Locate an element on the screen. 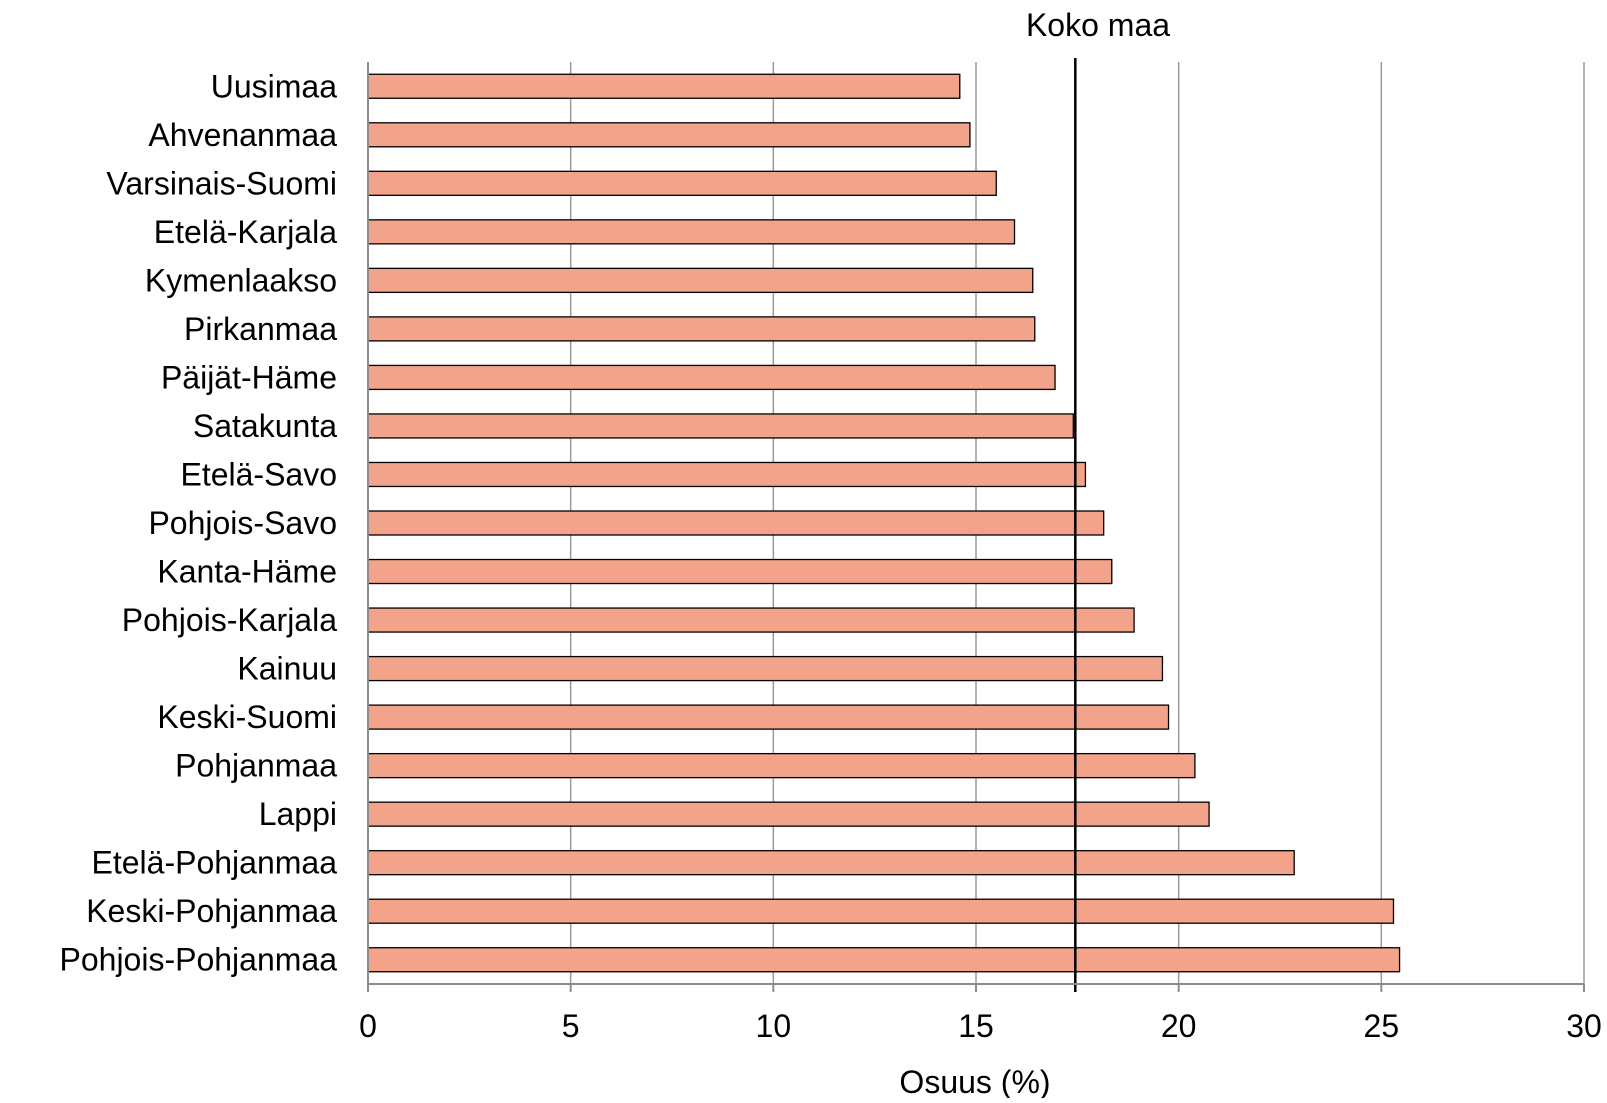  x-tick-label: 5 is located at coordinates (571, 1026).